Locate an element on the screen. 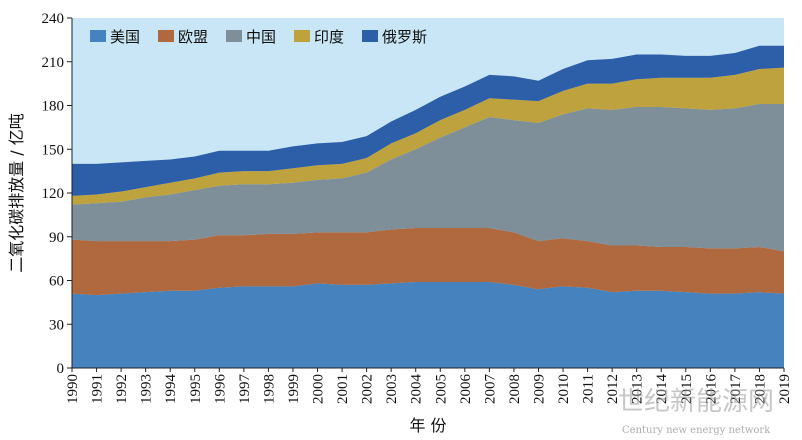 The height and width of the screenshot is (440, 802). x-tick-label-18: 2008 is located at coordinates (515, 389).